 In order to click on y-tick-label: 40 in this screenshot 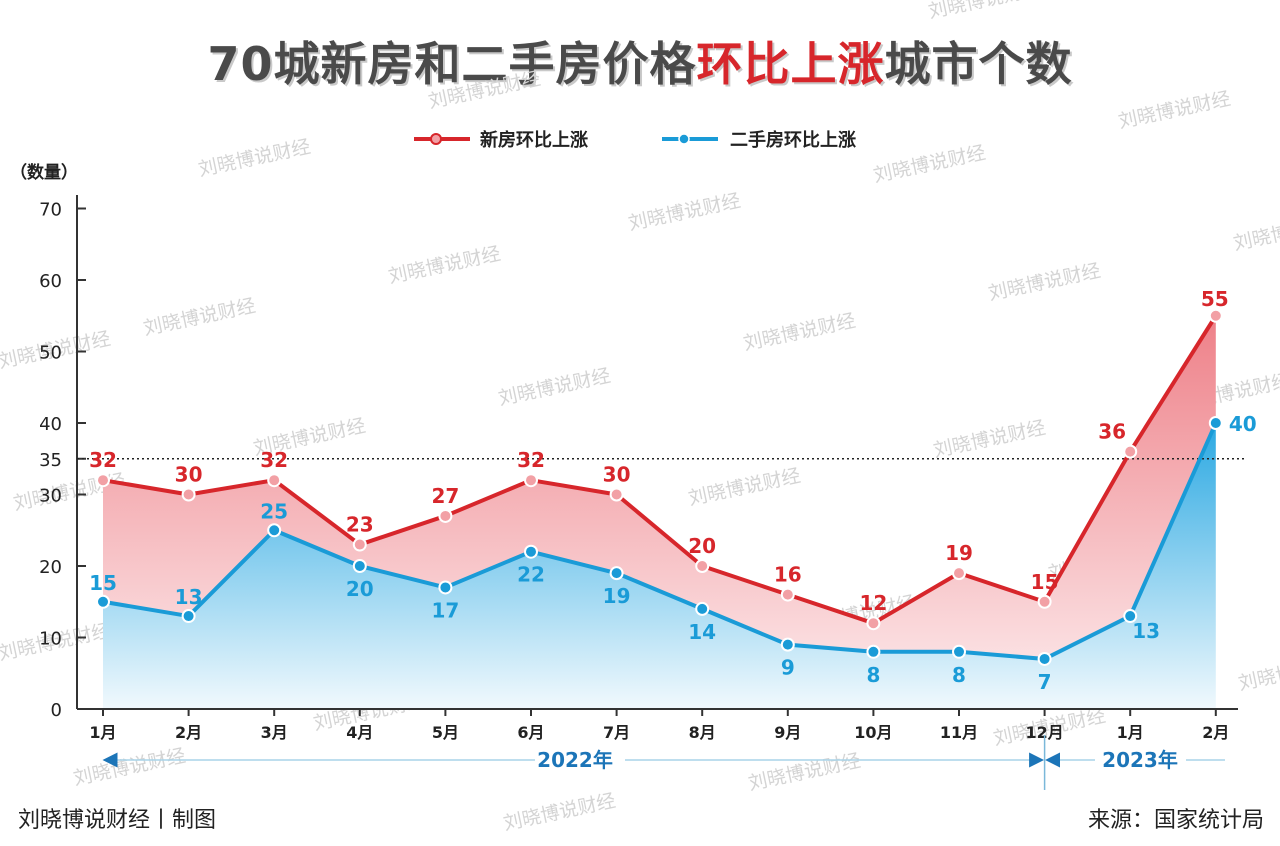, I will do `click(50, 424)`.